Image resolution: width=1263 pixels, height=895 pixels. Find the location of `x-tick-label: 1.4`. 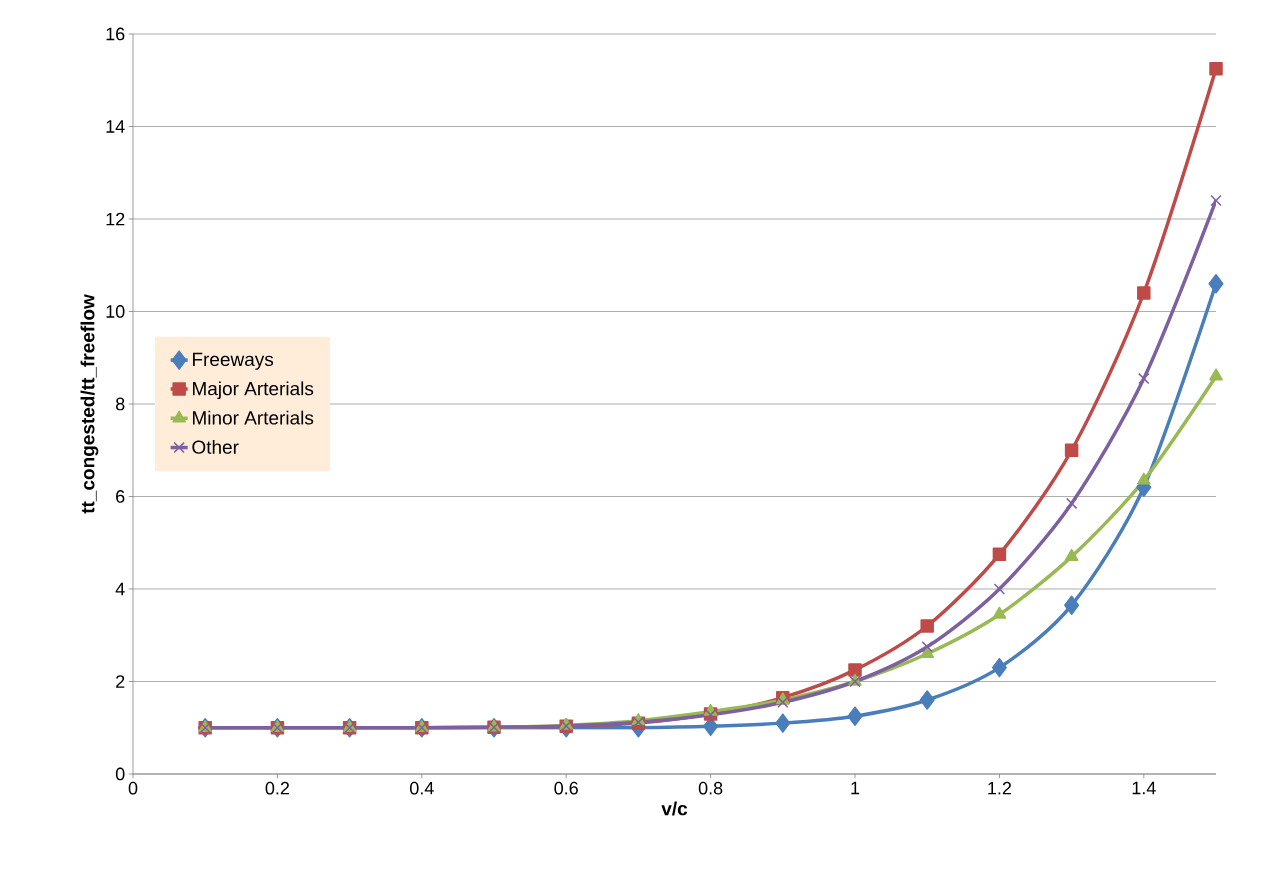

x-tick-label: 1.4 is located at coordinates (1144, 788).